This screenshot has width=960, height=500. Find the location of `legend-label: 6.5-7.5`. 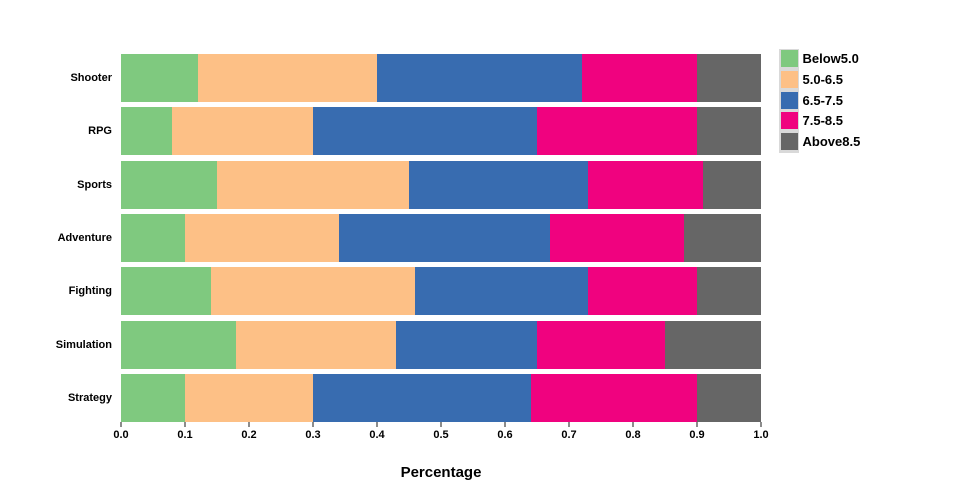

legend-label: 6.5-7.5 is located at coordinates (822, 100).